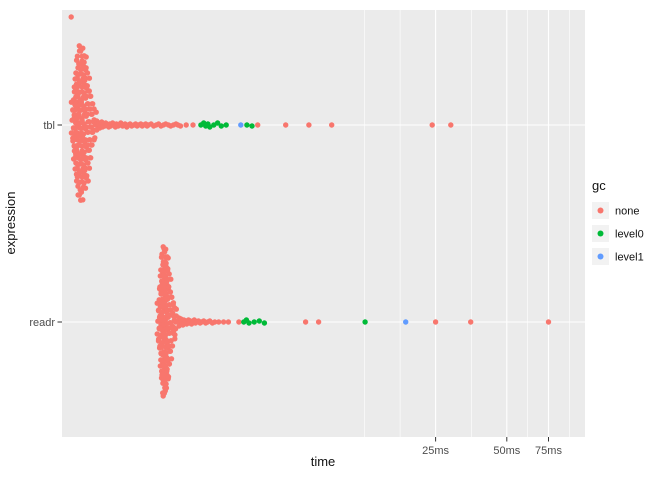 Image resolution: width=672 pixels, height=485 pixels. I want to click on legend-title: gc, so click(599, 185).